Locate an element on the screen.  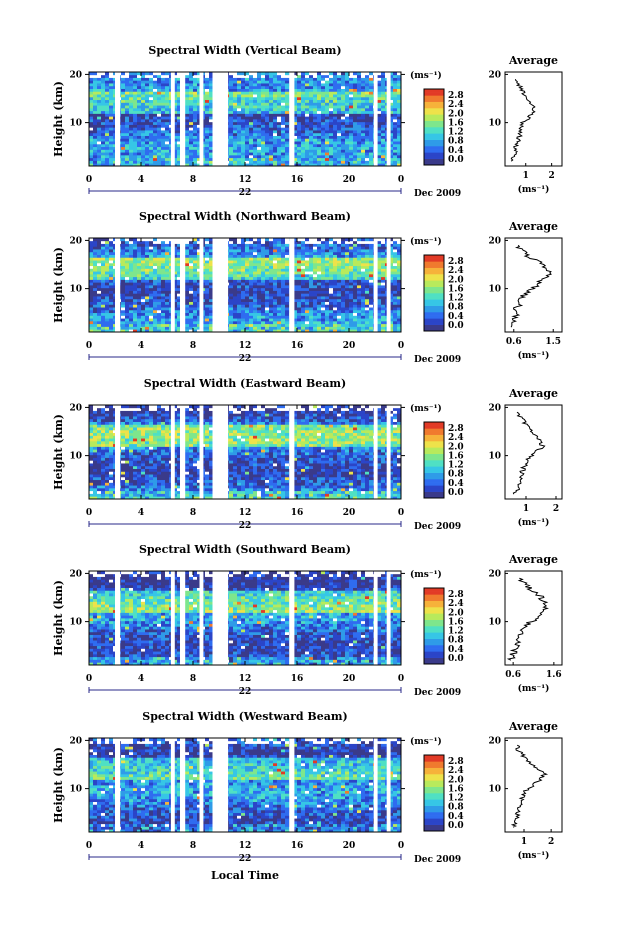
data-gap is located at coordinates (375, 119).